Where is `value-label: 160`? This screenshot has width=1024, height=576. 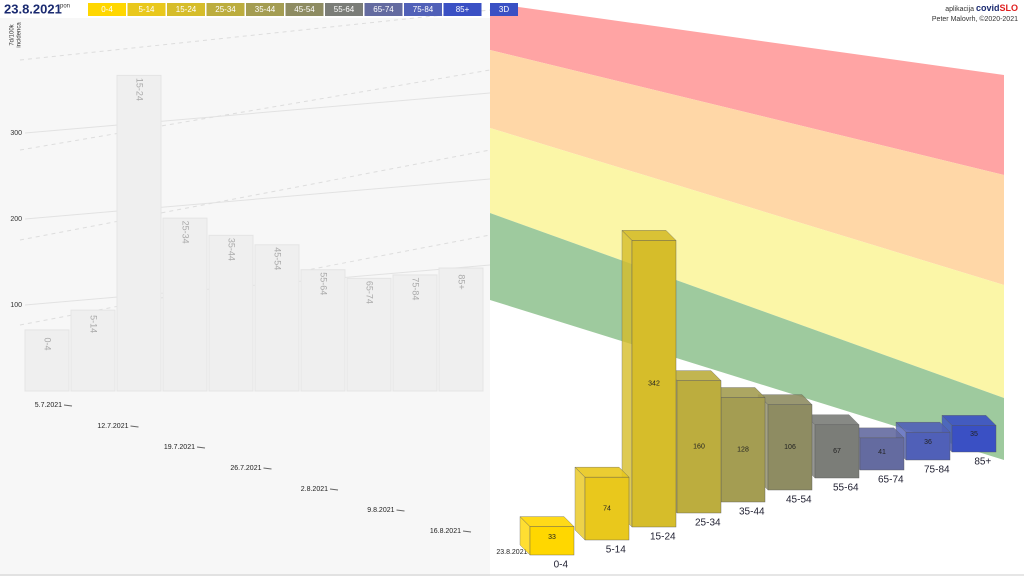
value-label: 160 is located at coordinates (699, 447).